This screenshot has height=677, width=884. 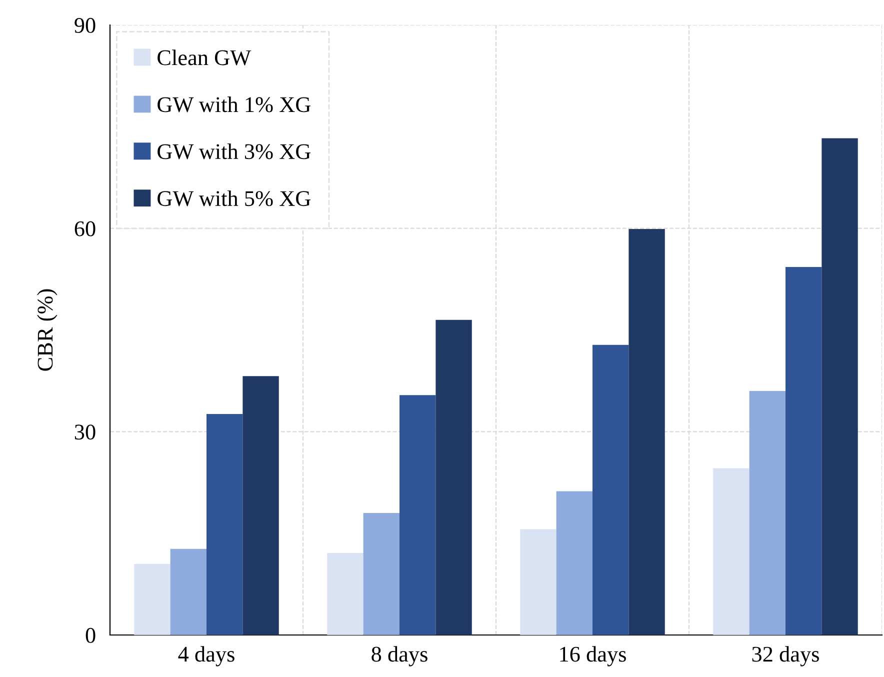 What do you see at coordinates (85, 25) in the screenshot?
I see `y-tick-label: 90` at bounding box center [85, 25].